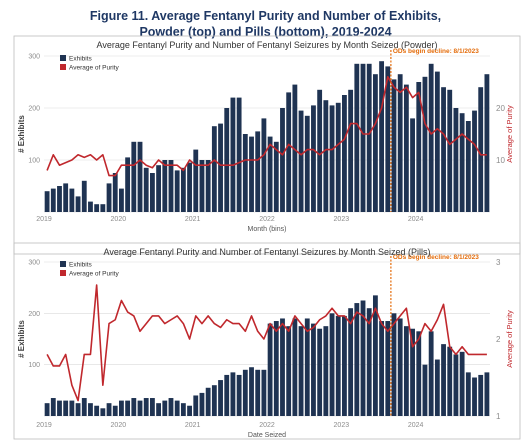 The image size is (531, 442). What do you see at coordinates (498, 416) in the screenshot?
I see `y2-tick-label: 1` at bounding box center [498, 416].